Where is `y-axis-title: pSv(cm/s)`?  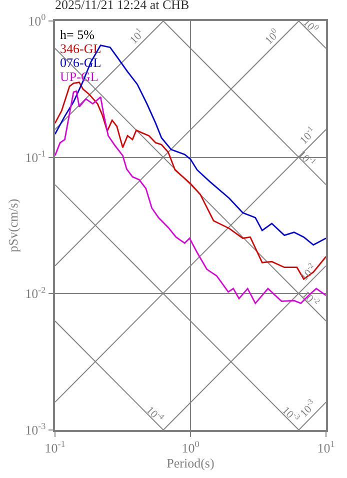
y-axis-title: pSv(cm/s) is located at coordinates (13, 225).